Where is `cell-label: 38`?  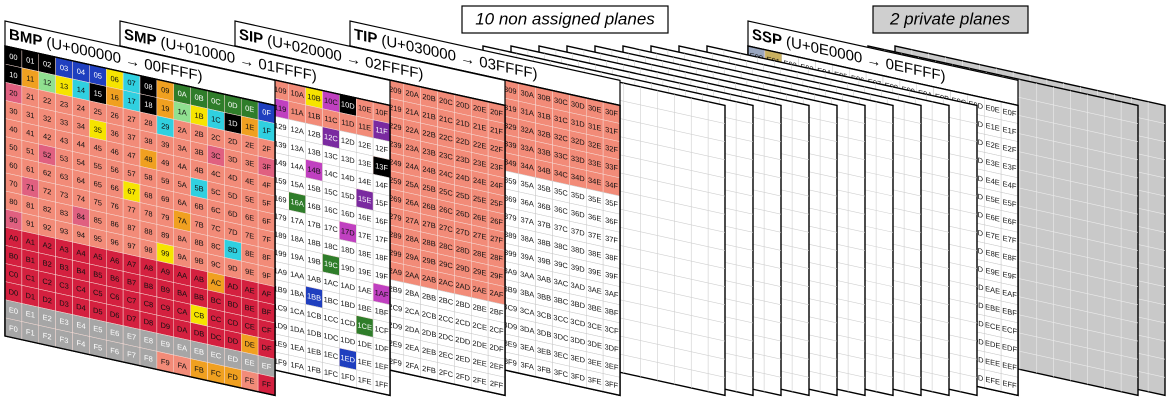 cell-label: 38 is located at coordinates (148, 141).